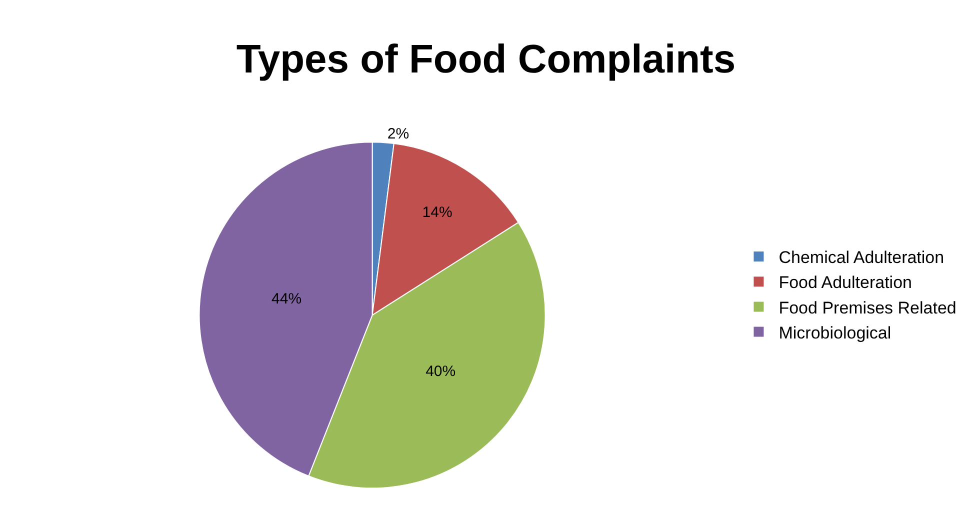 This screenshot has width=972, height=531. What do you see at coordinates (845, 282) in the screenshot?
I see `legend-label: Food Adulteration` at bounding box center [845, 282].